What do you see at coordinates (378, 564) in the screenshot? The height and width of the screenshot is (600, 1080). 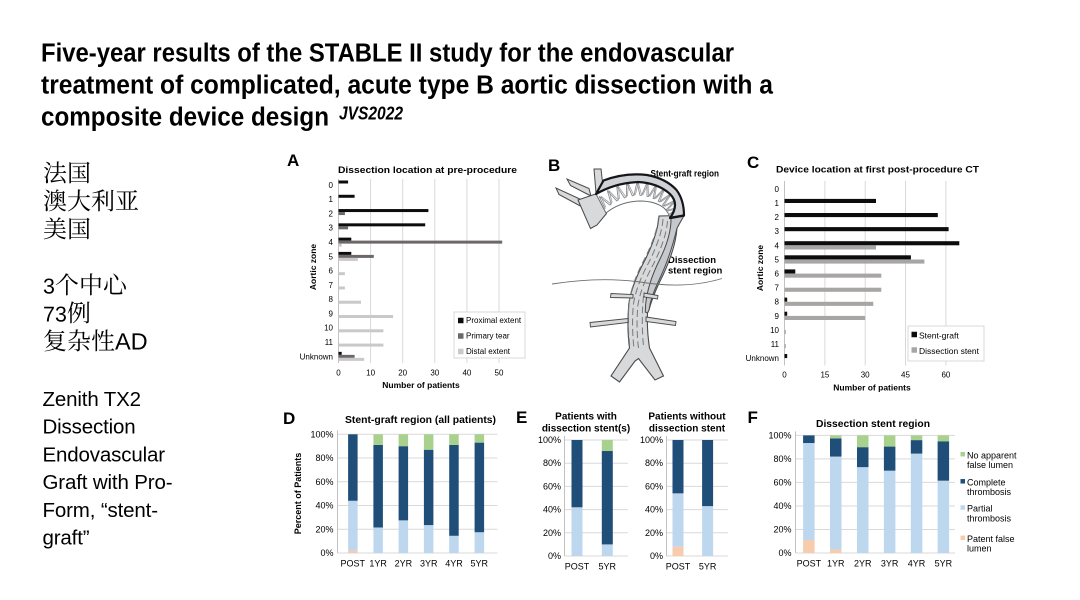 I see `svg-text: 1YR` at bounding box center [378, 564].